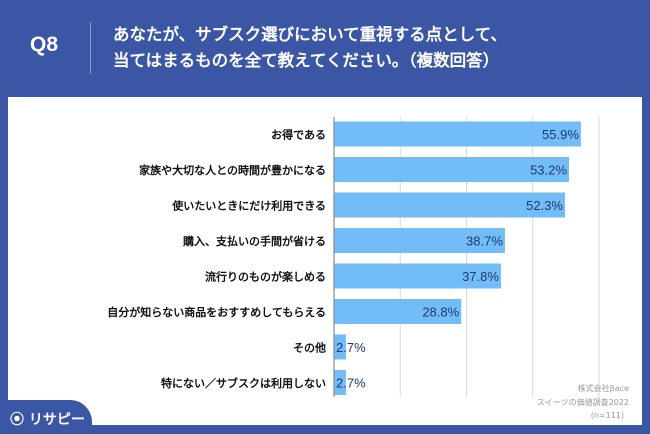 This screenshot has width=650, height=434. Describe the element at coordinates (56, 420) in the screenshot. I see `logo-text: リサピー` at that location.